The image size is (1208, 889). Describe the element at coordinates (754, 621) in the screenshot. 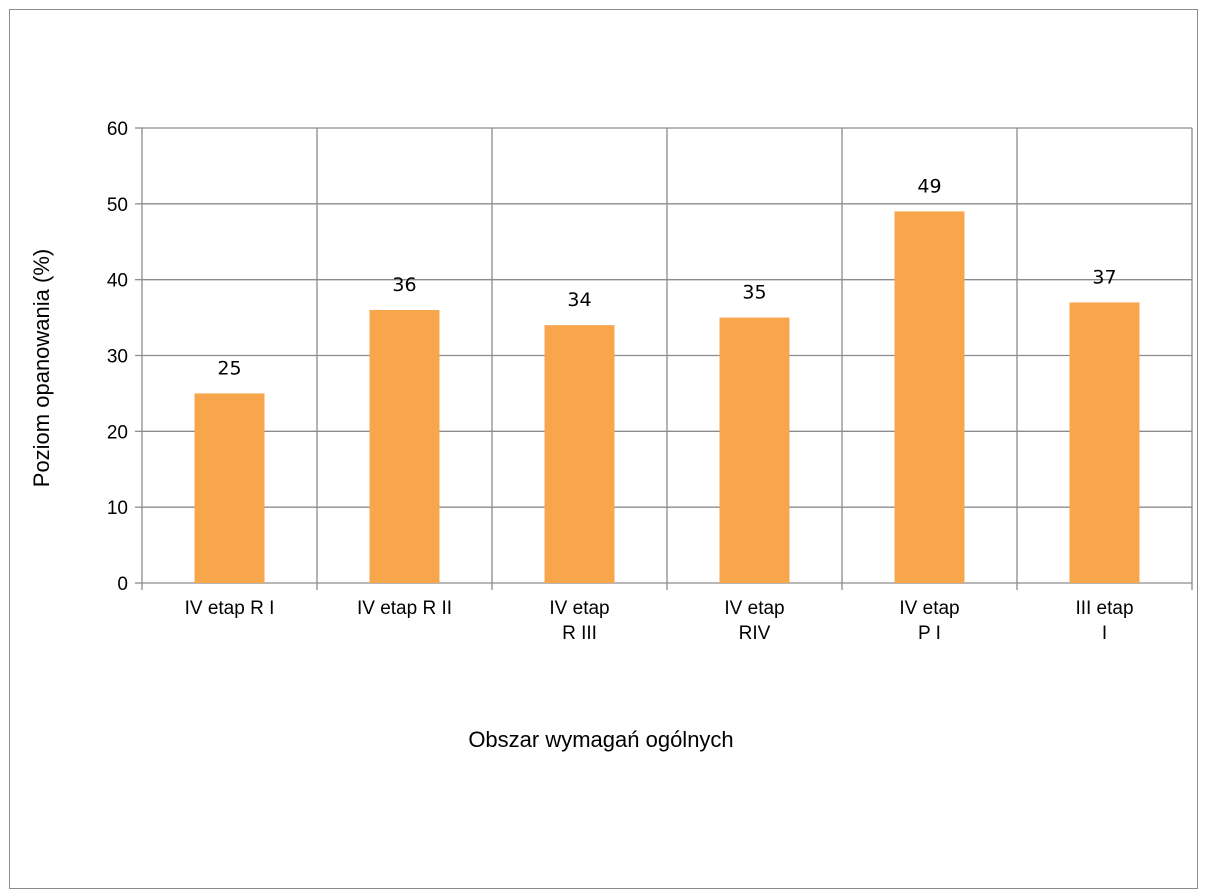

I see `x-category-label: IV etap RIV` at that location.